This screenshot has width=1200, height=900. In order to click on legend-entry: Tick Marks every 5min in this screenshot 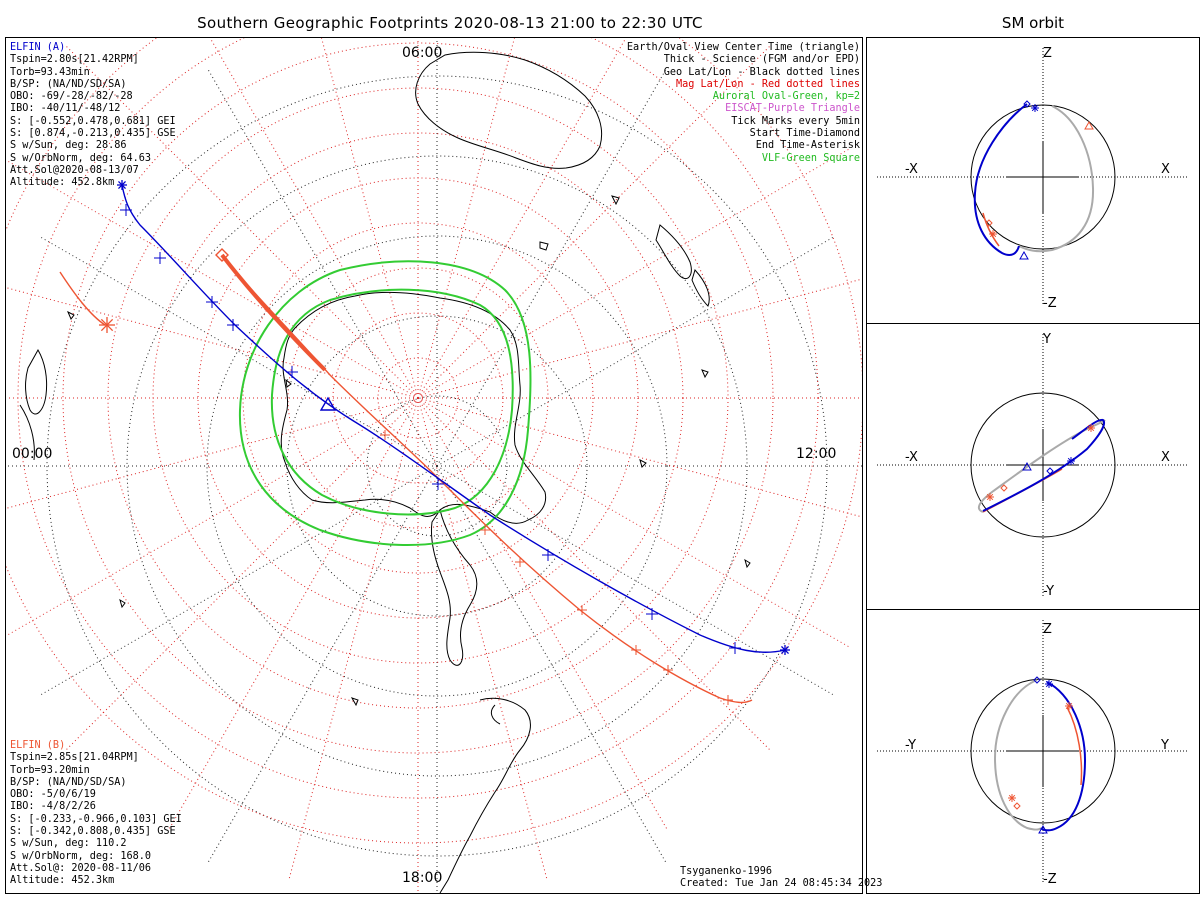, I will do `click(795, 121)`.